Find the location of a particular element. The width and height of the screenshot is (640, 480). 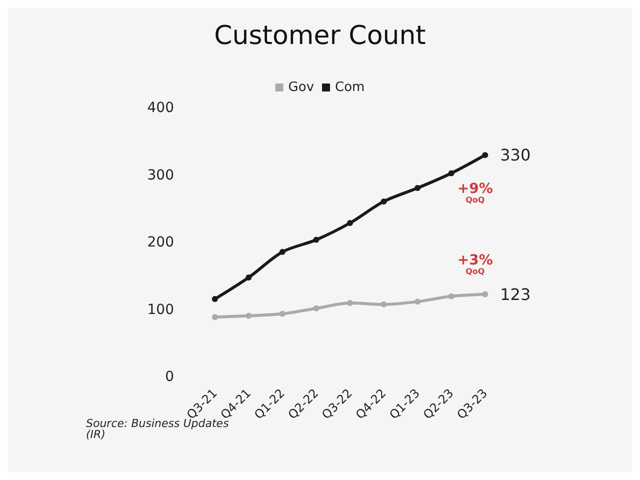

data-label: 330 is located at coordinates (515, 155).